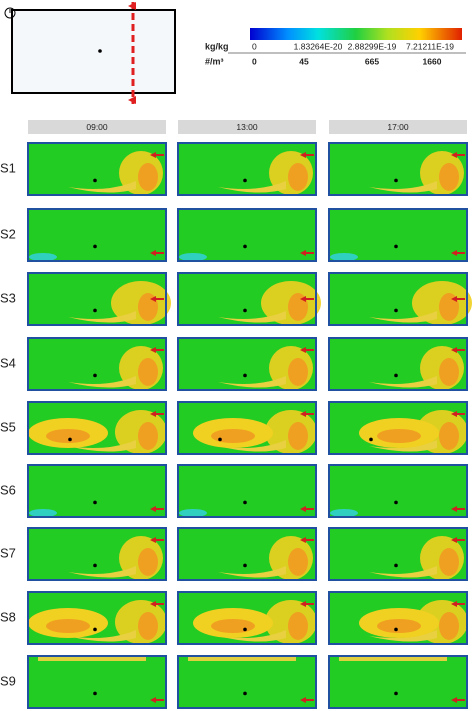 Image resolution: width=474 pixels, height=711 pixels. I want to click on row-label: S2, so click(8, 233).